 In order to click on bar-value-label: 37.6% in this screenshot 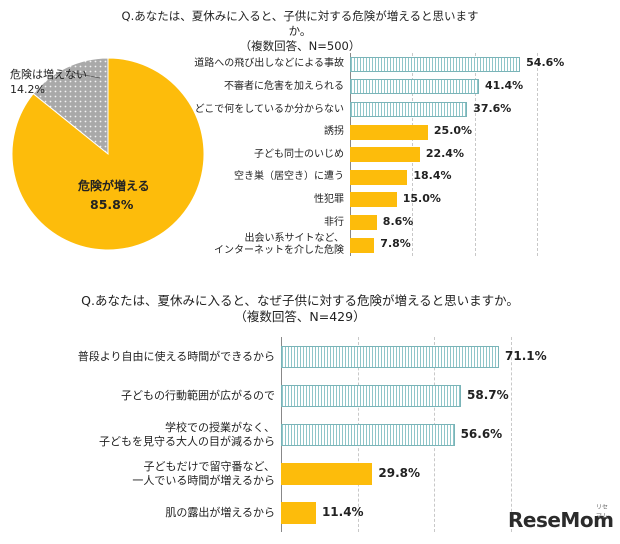, I will do `click(492, 108)`.